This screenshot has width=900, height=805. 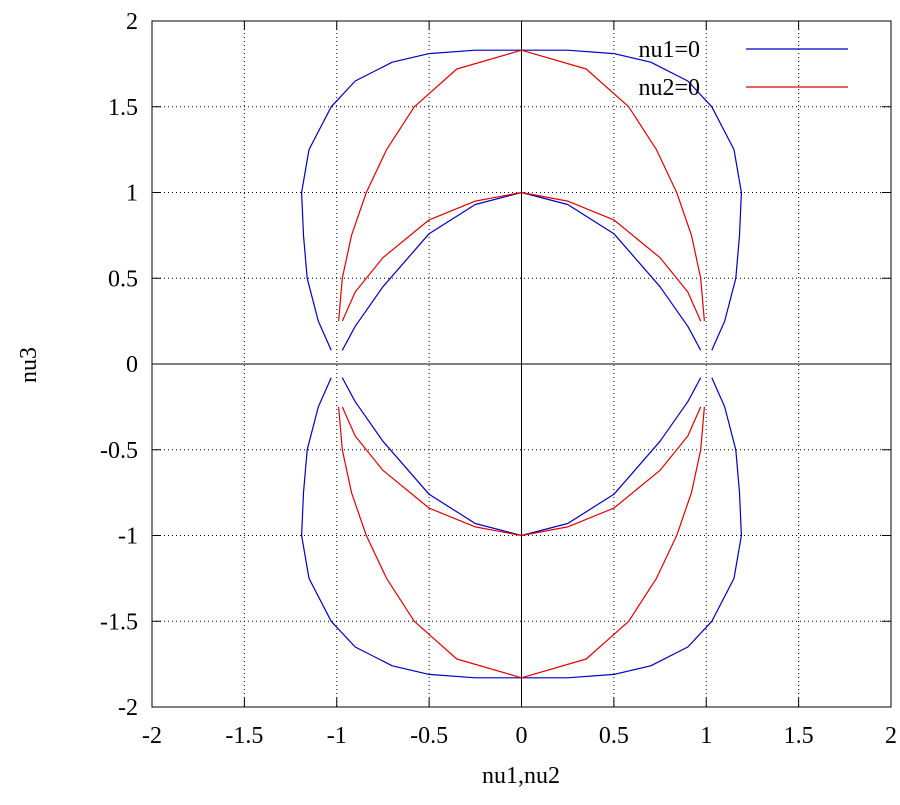 I want to click on y-axis-label: nu3, so click(x=29, y=365).